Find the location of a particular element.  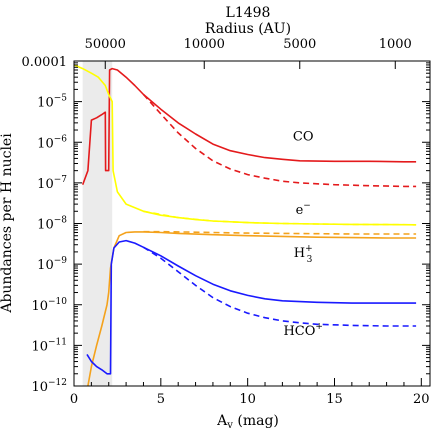

top-tick-label-3: 1000 is located at coordinates (395, 44).